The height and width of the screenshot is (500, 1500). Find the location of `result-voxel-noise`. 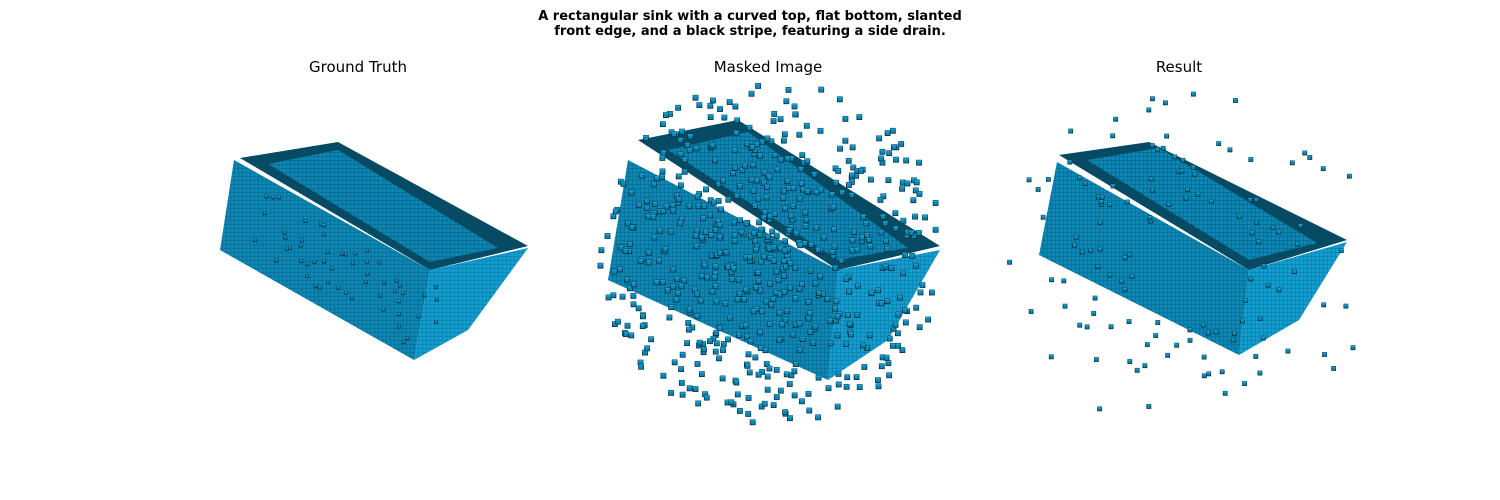

result-voxel-noise is located at coordinates (1181, 251).